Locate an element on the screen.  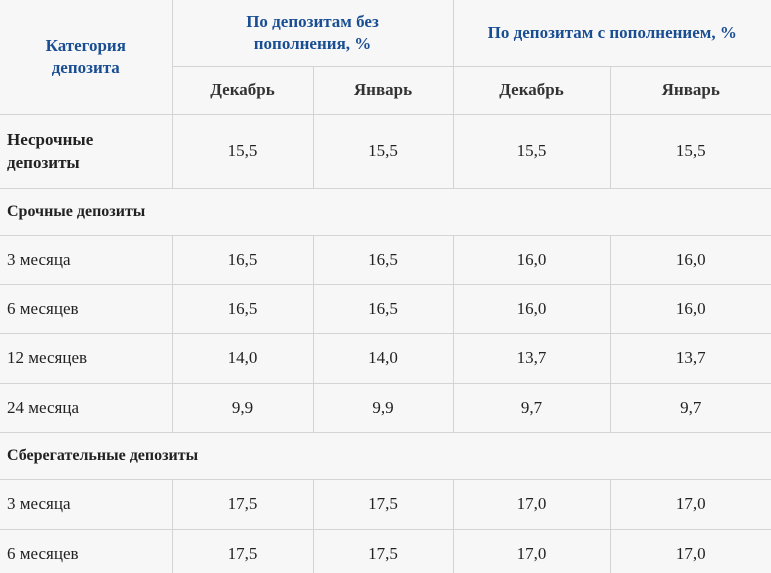
row-label: 12 месяцев is located at coordinates (86, 358).